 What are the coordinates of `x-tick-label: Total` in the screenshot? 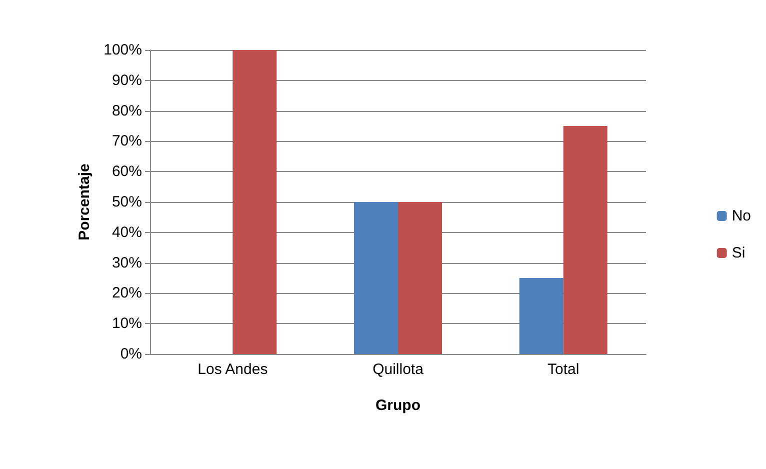 It's located at (563, 369).